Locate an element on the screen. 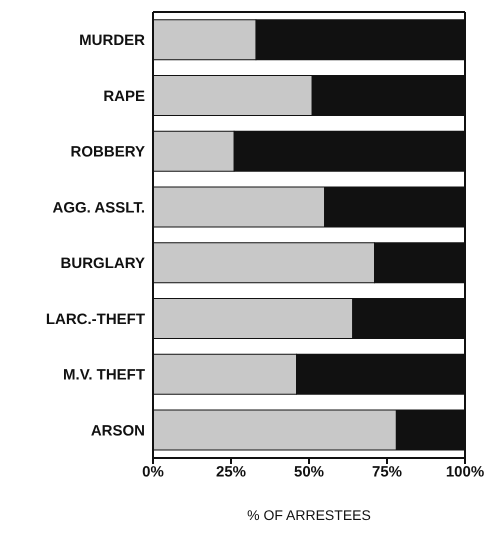 The height and width of the screenshot is (547, 496). y-tick-label: ROBBERY is located at coordinates (107, 152).